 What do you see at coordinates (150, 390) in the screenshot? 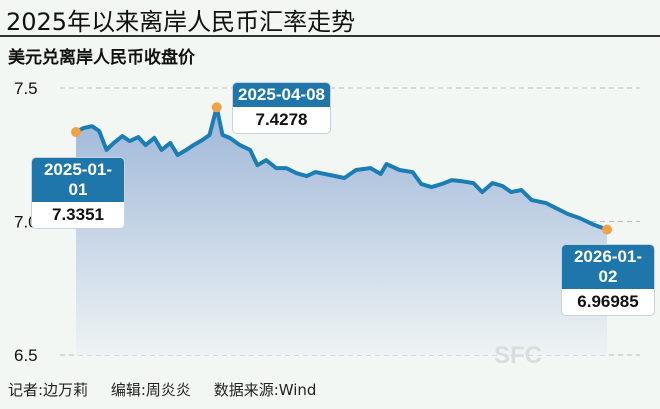
I see `editor-credit: 编辑:周炎炎` at bounding box center [150, 390].